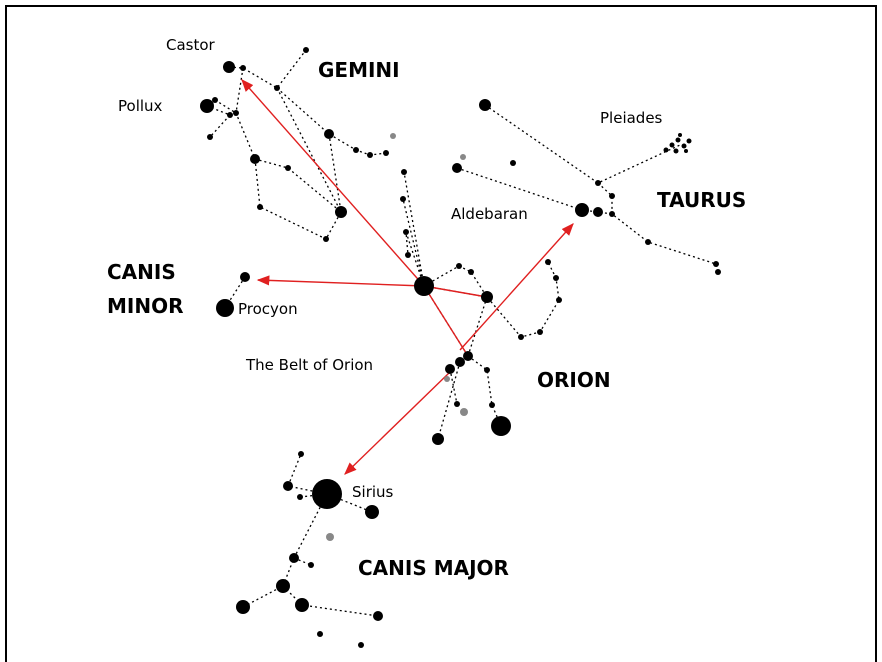 This screenshot has height=662, width=882. I want to click on star-label: Sirius, so click(373, 492).